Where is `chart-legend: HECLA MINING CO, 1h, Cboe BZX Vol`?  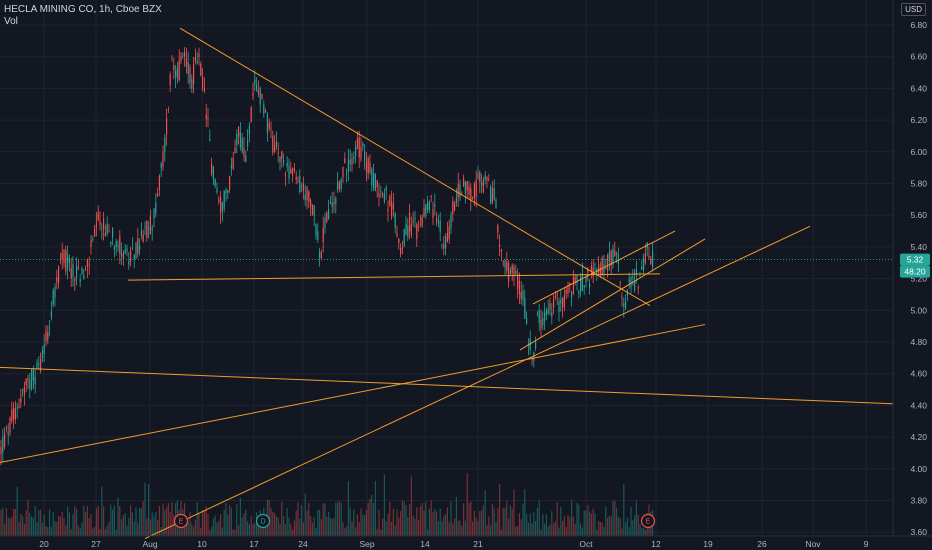 chart-legend: HECLA MINING CO, 1h, Cboe BZX Vol is located at coordinates (83, 16).